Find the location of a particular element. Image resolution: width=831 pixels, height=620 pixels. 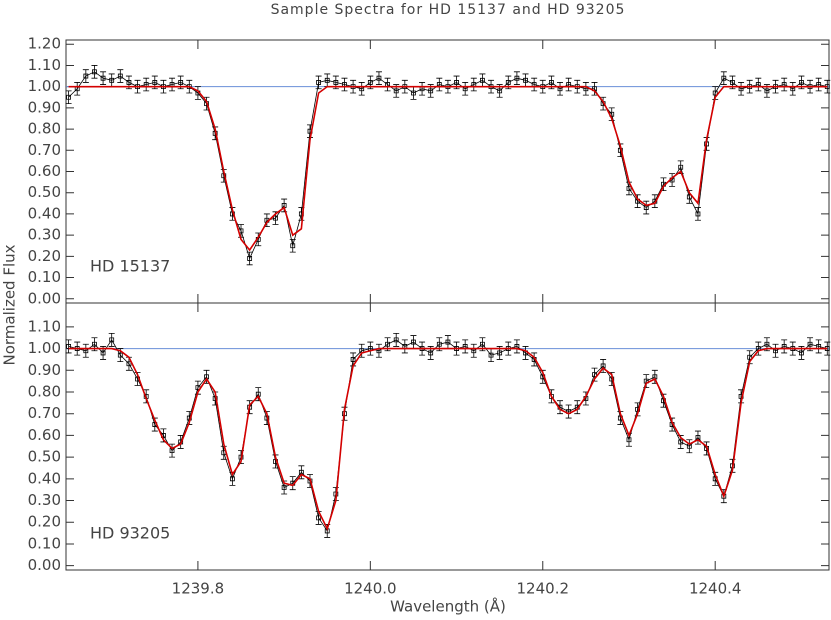

x-axis-label: Wavelength (Å) is located at coordinates (448, 606).